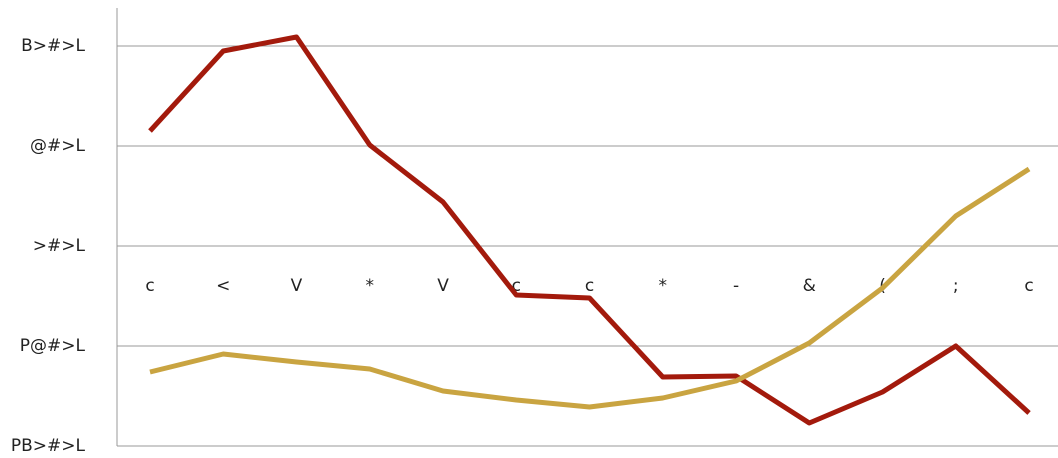  I want to click on x-tick-label: -, so click(736, 286).